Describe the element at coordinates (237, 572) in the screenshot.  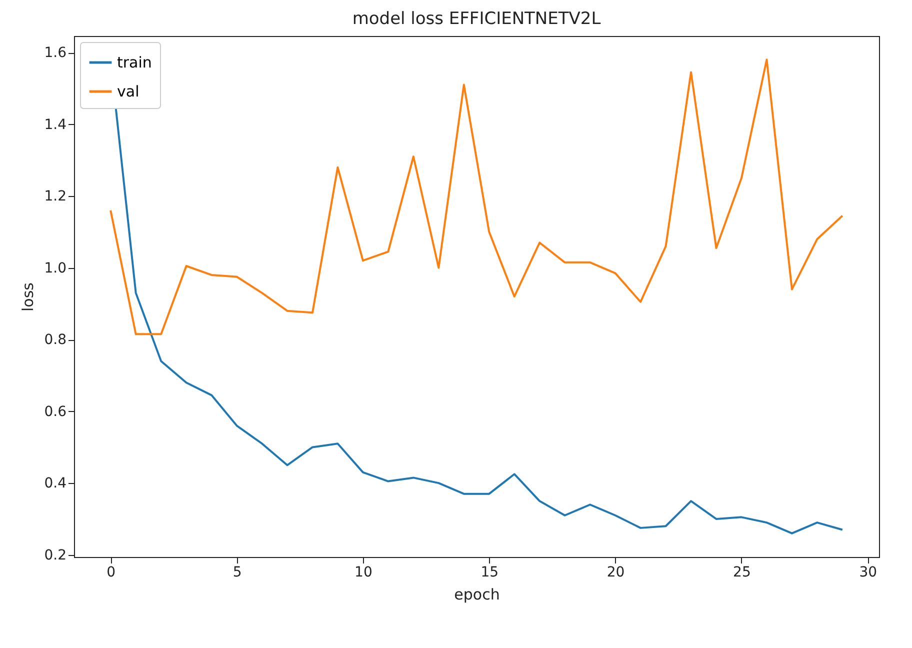
I see `x-tick-label: 5` at that location.